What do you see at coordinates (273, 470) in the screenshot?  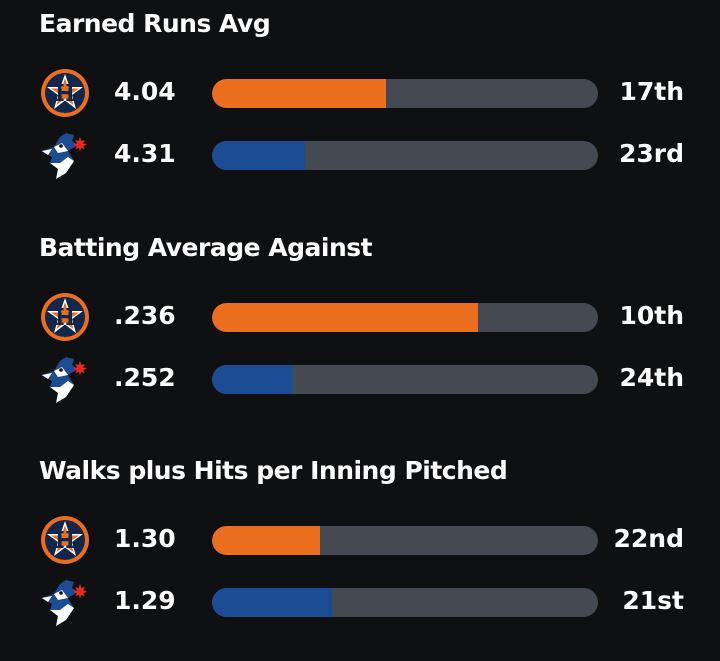 I see `stat-title: Walks plus Hits per Inning Pitched` at bounding box center [273, 470].